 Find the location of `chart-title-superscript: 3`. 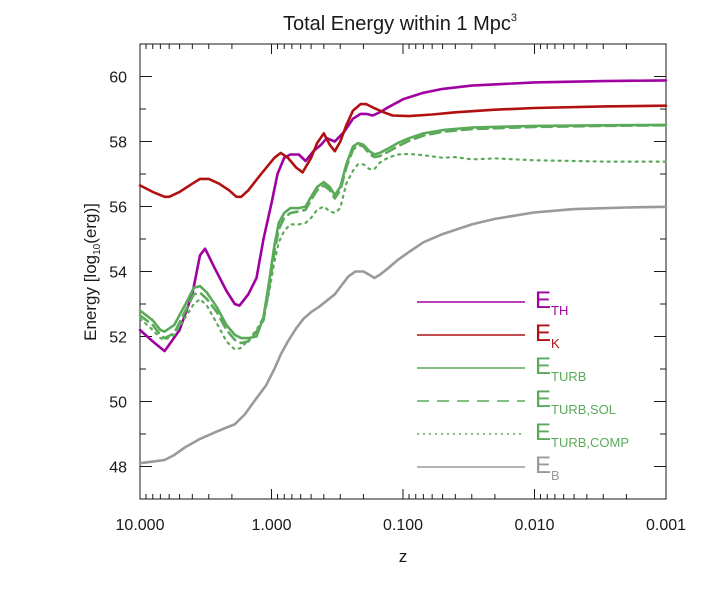

chart-title-superscript: 3 is located at coordinates (514, 18).